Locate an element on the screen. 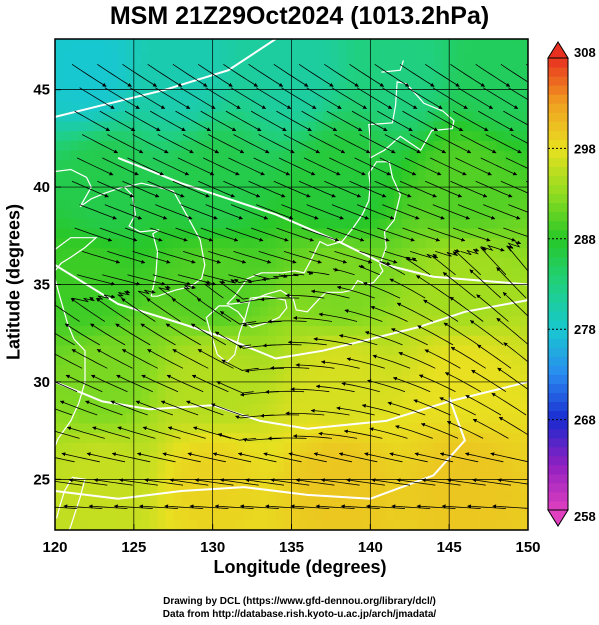 This screenshot has width=599, height=625. heat-cell-2064 is located at coordinates (374, 291).